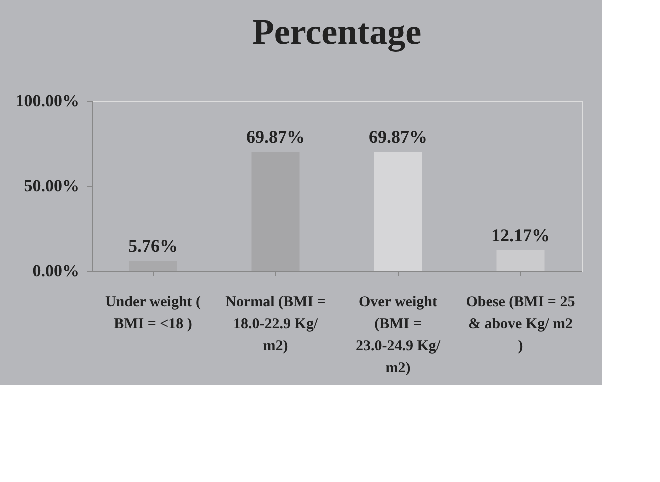 The image size is (660, 482). What do you see at coordinates (337, 32) in the screenshot?
I see `chart-title: Percentage` at bounding box center [337, 32].